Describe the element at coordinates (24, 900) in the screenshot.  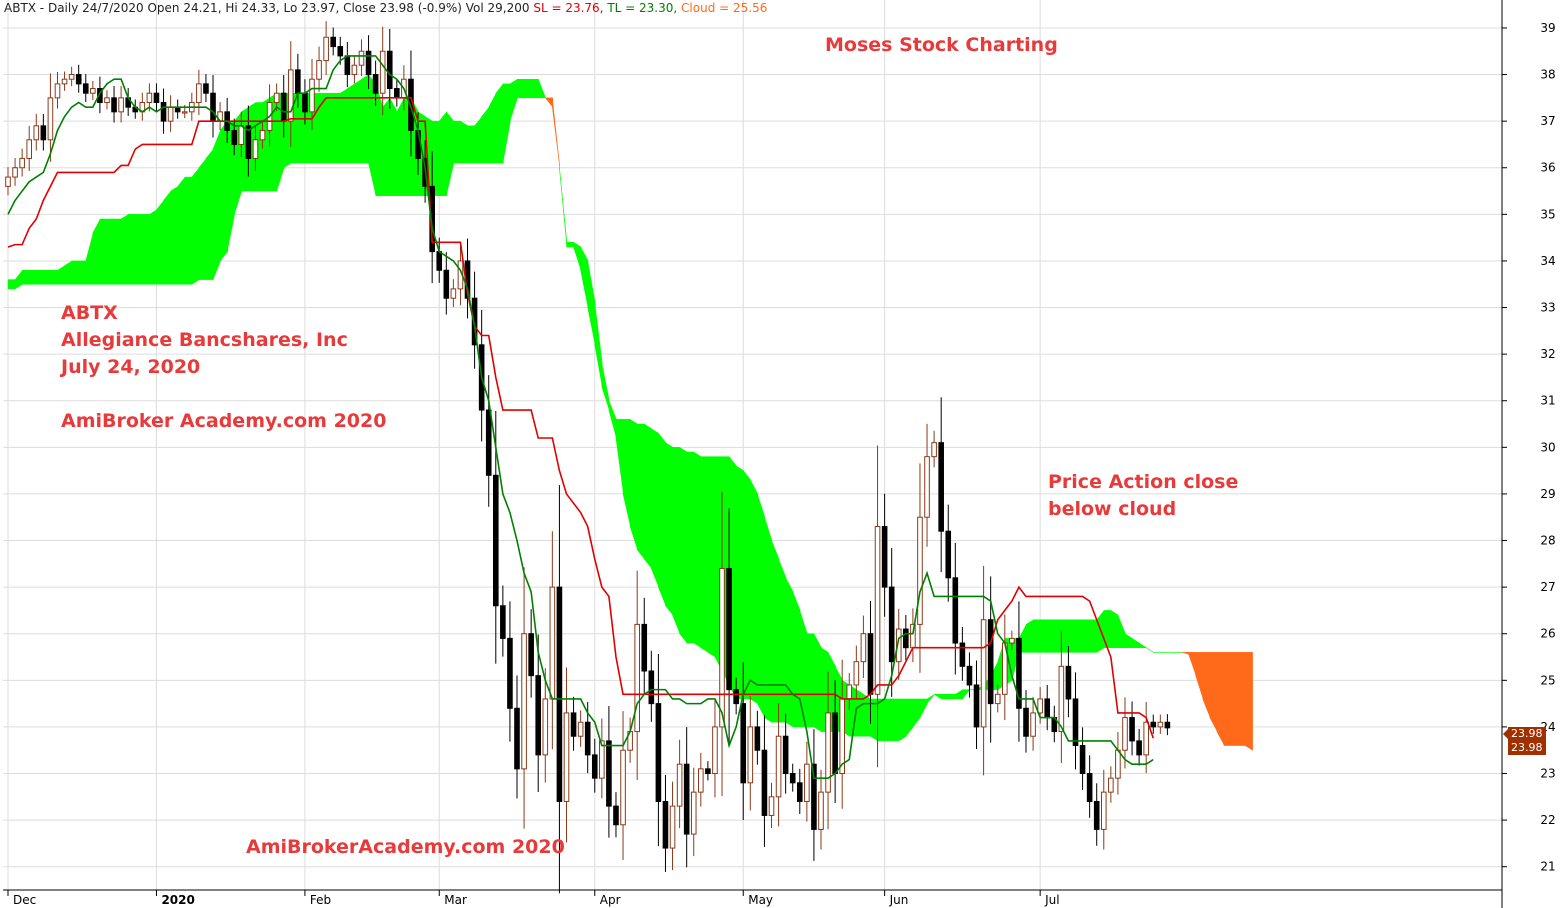
I see `x-tick-label: Dec` at that location.